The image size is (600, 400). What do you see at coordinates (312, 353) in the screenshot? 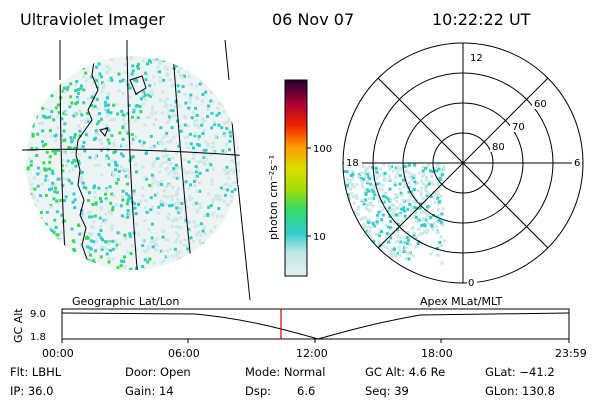
I see `time-tick-label: 12:00` at bounding box center [312, 353].